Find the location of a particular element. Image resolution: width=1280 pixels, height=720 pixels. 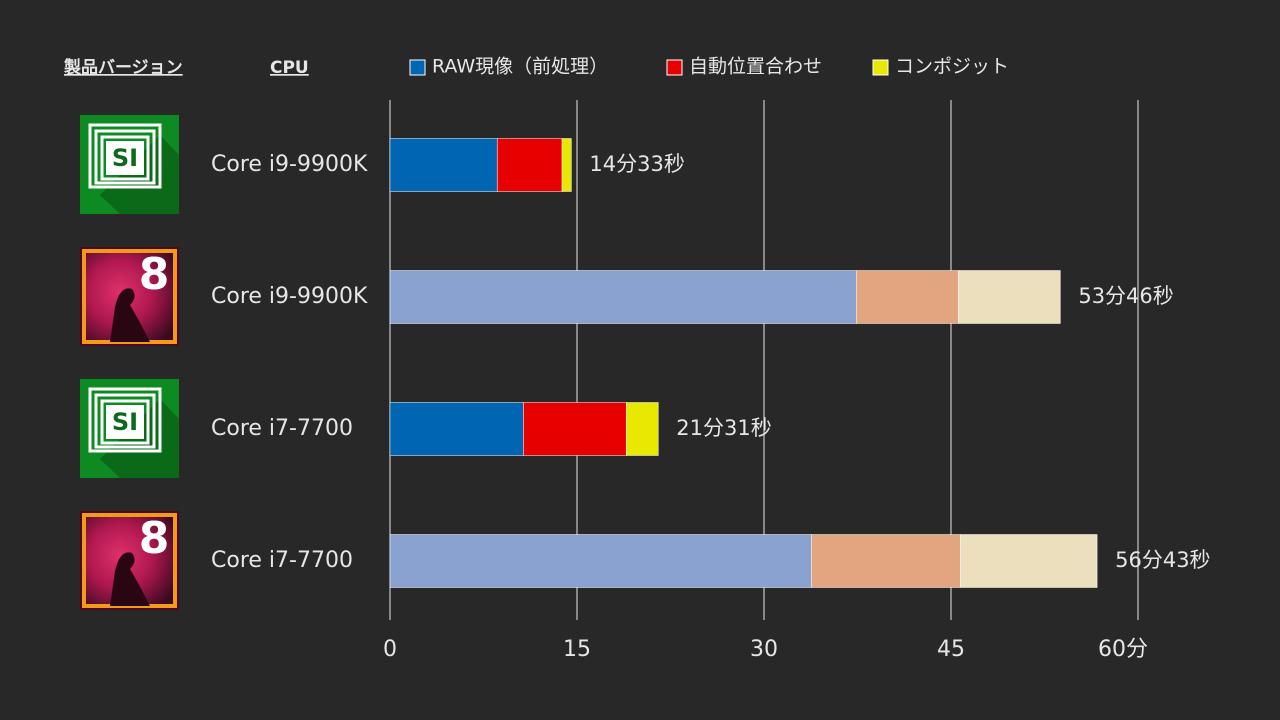

legend-label: RAW現像（前処理） is located at coordinates (520, 67).